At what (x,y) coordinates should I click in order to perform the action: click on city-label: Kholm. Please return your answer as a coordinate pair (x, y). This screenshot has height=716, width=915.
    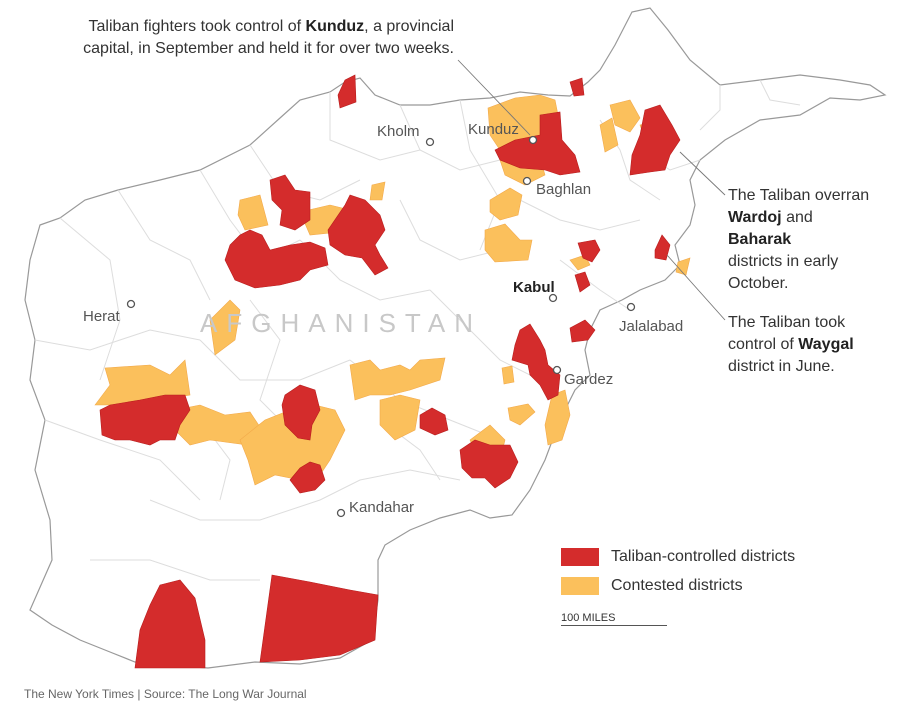
    Looking at the image, I should click on (398, 131).